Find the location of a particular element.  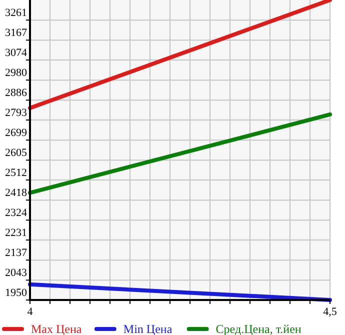

y-tick-label: 2324 is located at coordinates (16, 213).